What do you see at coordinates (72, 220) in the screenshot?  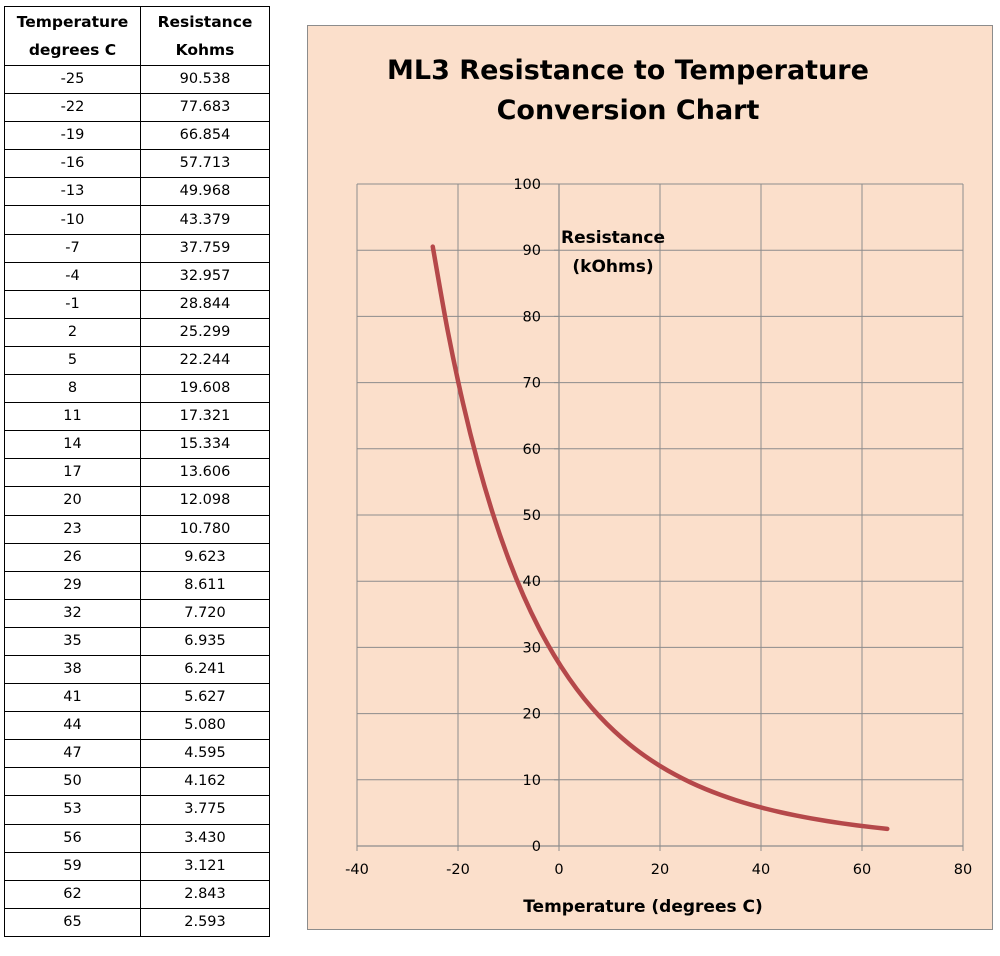 I see `cell-temperature: -10` at bounding box center [72, 220].